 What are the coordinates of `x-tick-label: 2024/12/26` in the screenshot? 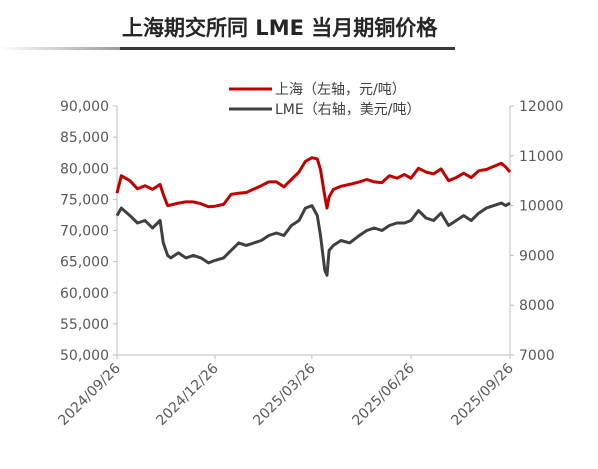 It's located at (187, 394).